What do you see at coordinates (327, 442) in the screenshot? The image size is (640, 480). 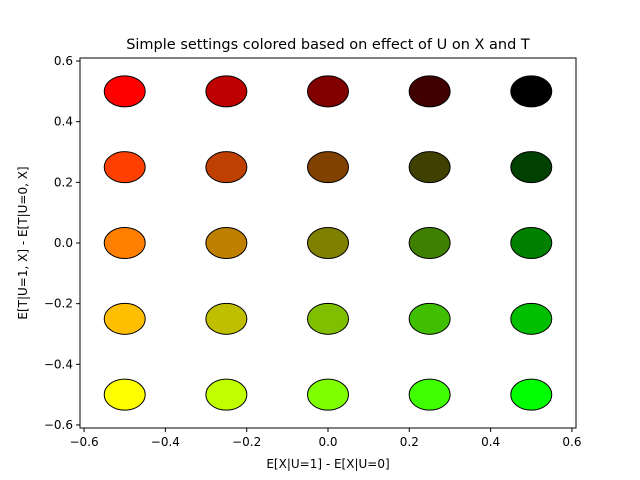 I see `x-tick-label: 0.0` at bounding box center [327, 442].